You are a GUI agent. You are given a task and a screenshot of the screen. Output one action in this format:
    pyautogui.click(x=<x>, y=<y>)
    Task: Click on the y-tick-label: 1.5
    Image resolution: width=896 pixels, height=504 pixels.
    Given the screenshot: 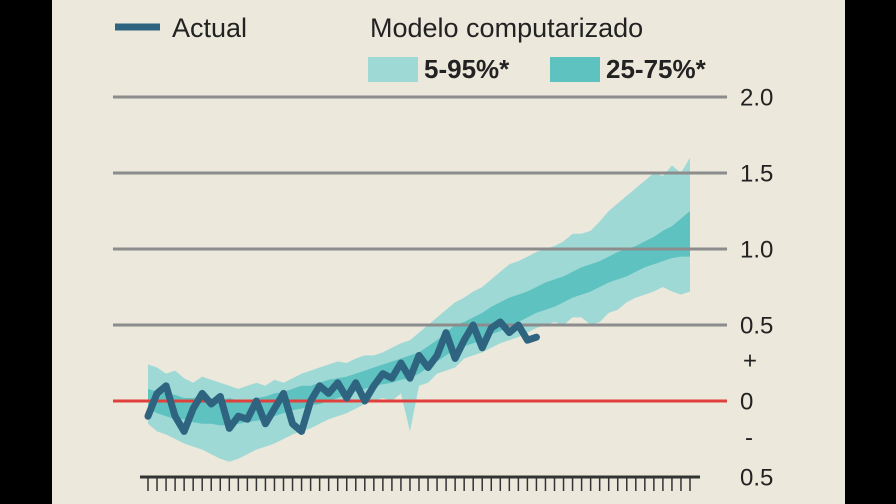 What is the action you would take?
    pyautogui.click(x=756, y=173)
    